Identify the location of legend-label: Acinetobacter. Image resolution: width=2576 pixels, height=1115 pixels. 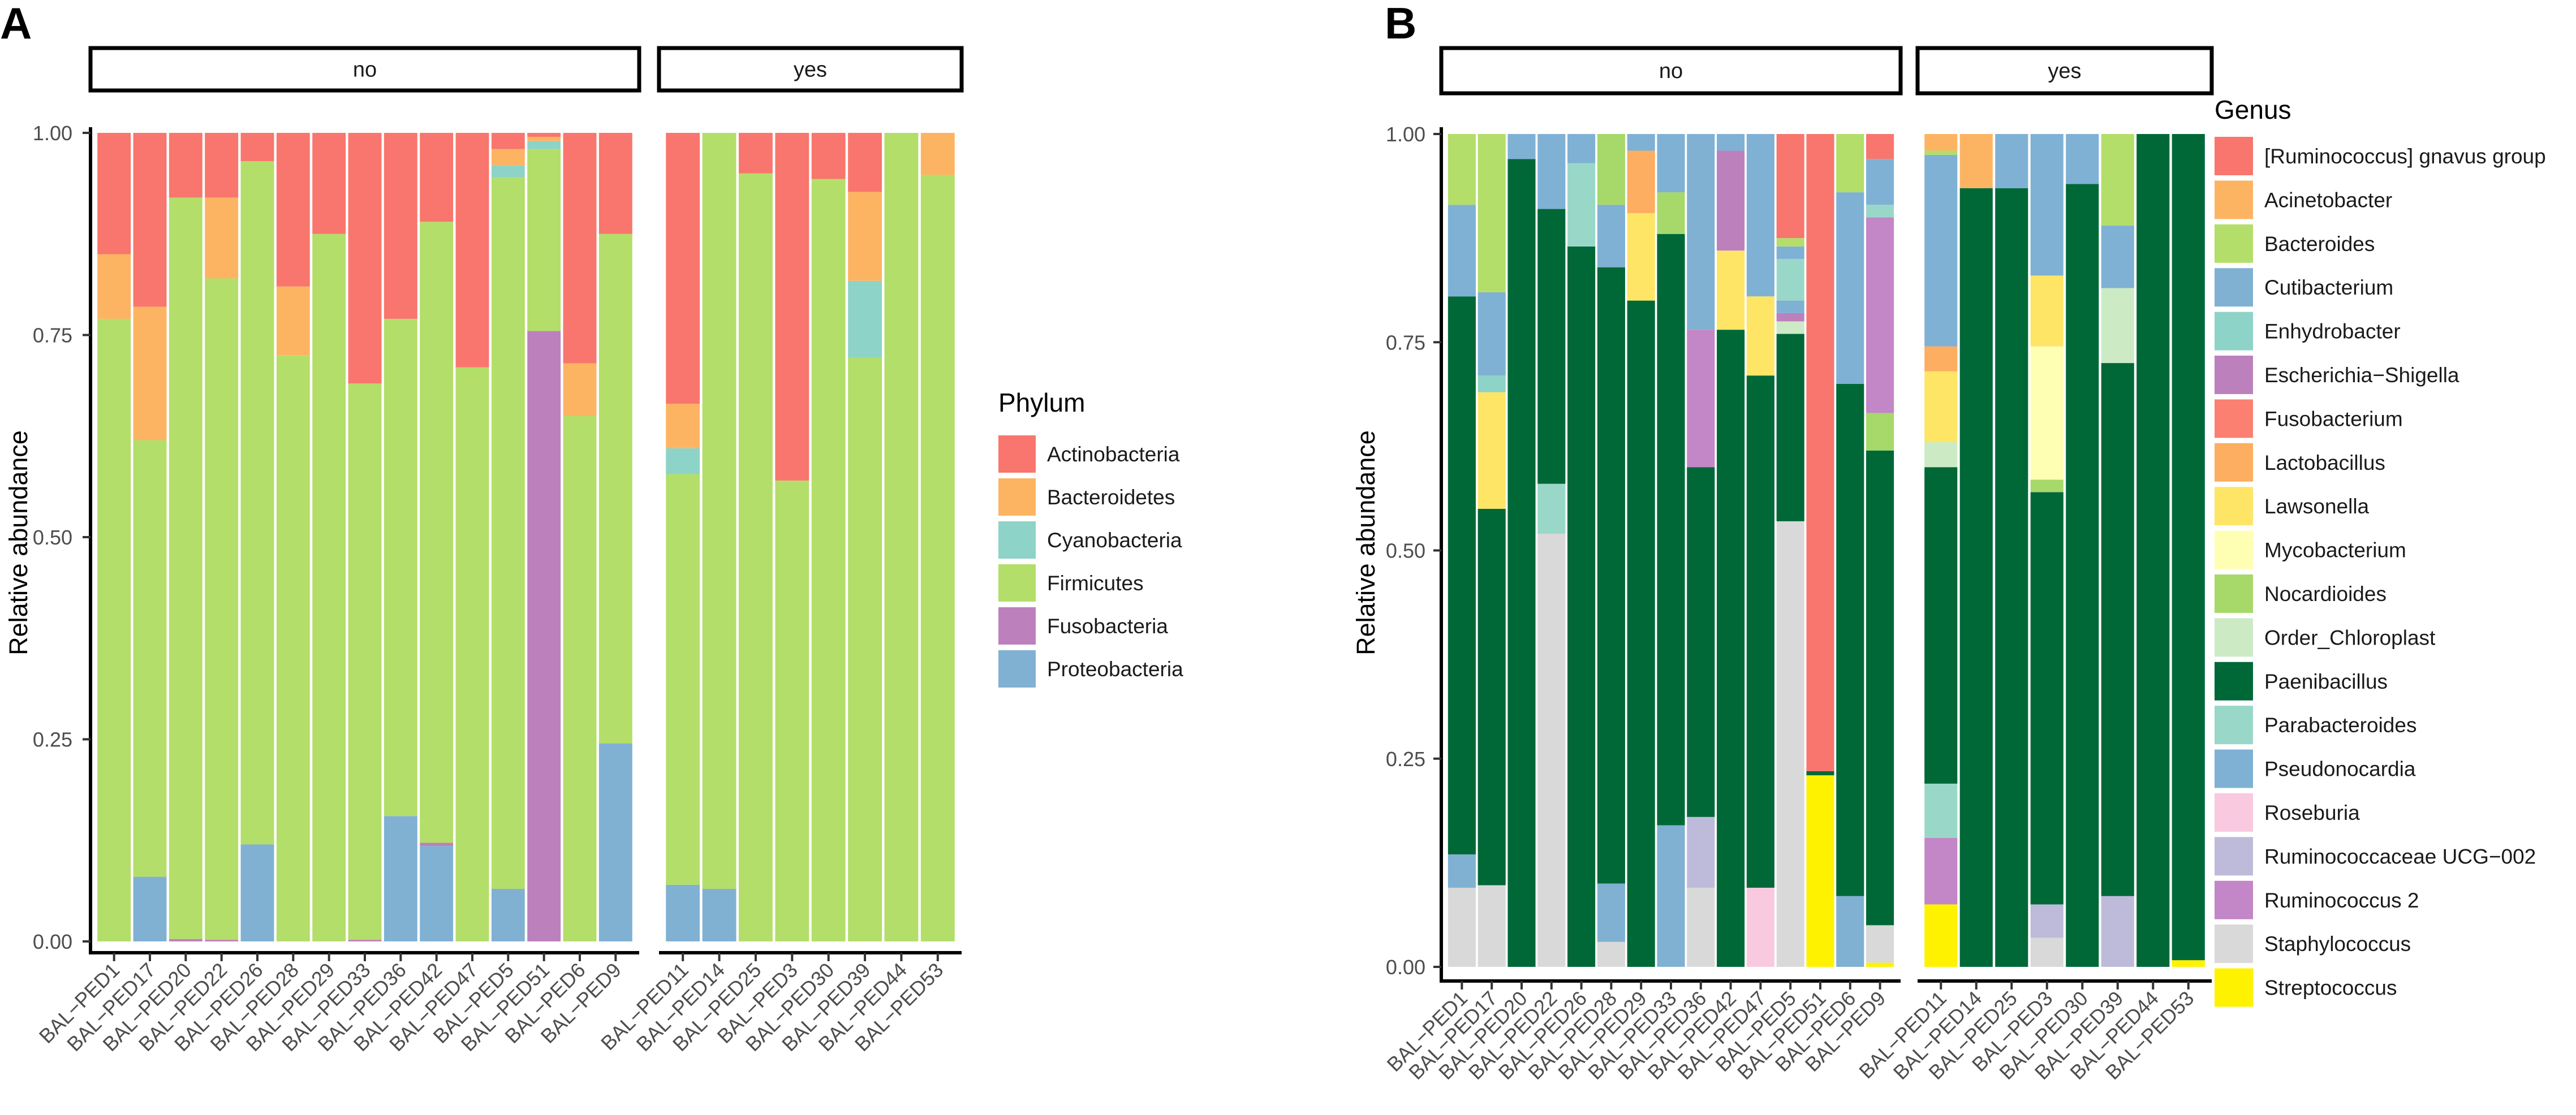
(2328, 199).